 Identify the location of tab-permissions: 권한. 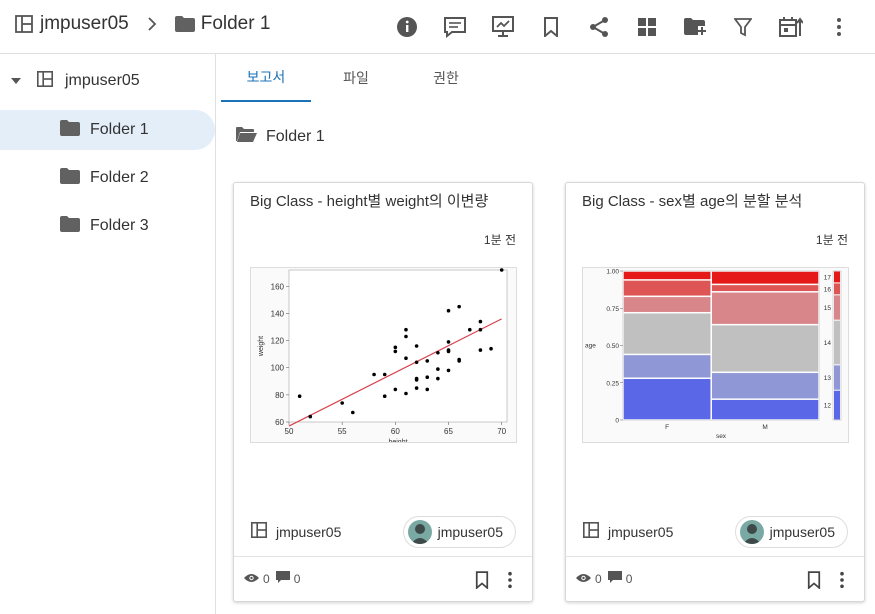
(446, 78).